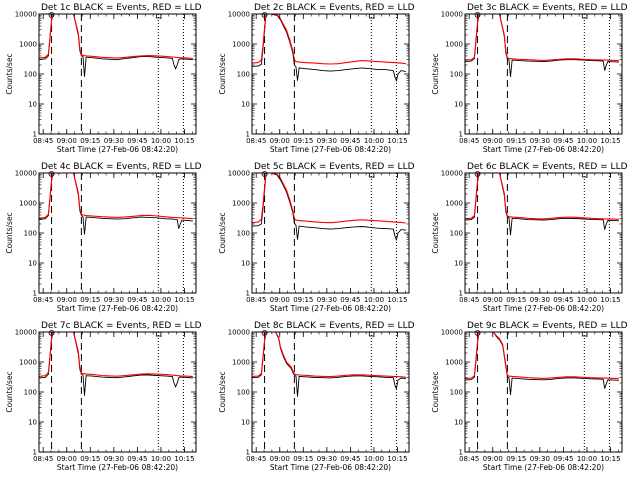  What do you see at coordinates (334, 8) in the screenshot?
I see `panel-title: Det 2c BLACK = Events, RED = LLD` at bounding box center [334, 8].